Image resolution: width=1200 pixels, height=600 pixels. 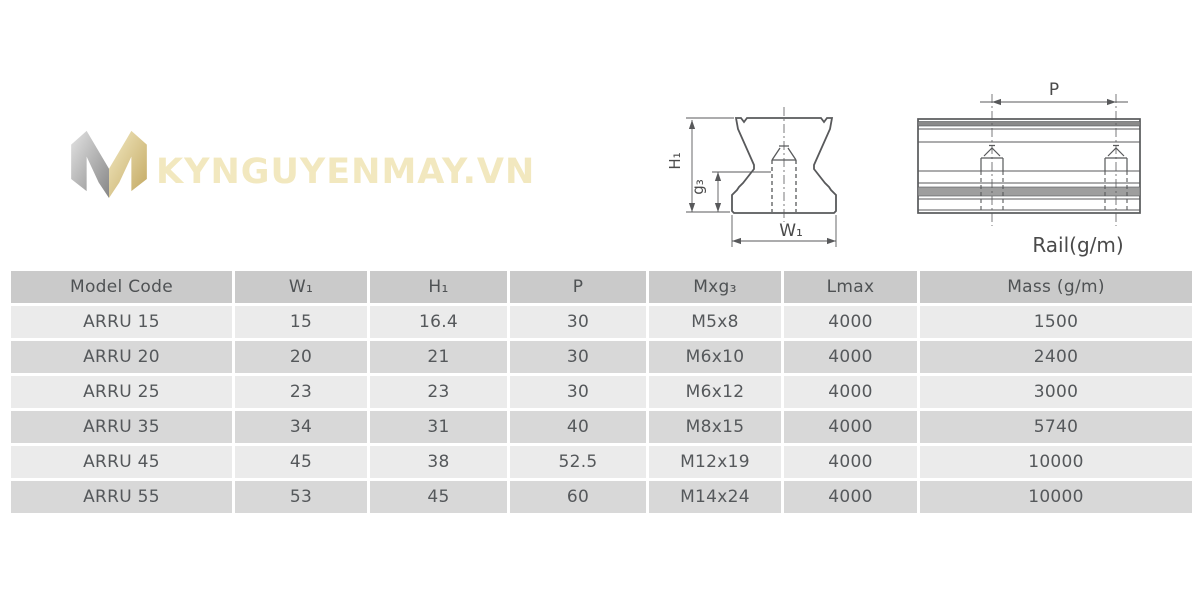 What do you see at coordinates (301, 322) in the screenshot?
I see `cell-w1: 15` at bounding box center [301, 322].